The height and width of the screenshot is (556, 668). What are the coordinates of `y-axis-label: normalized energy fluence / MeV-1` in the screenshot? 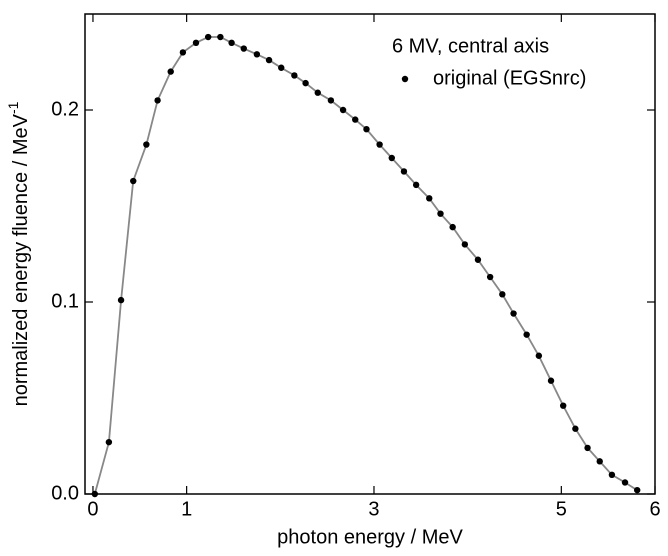 It's located at (19, 253).